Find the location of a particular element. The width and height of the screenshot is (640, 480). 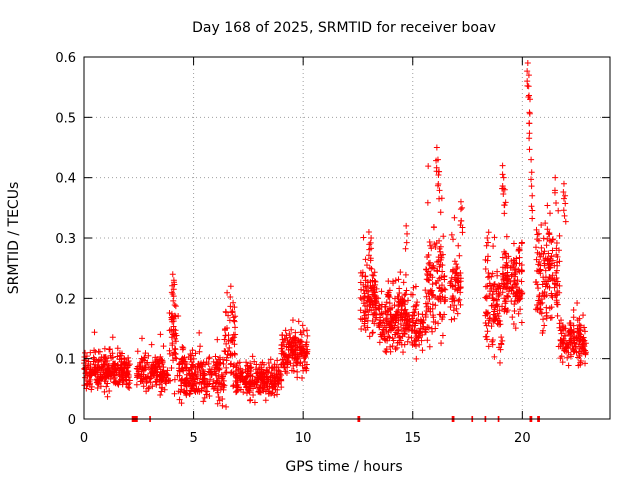

x-tick-label: 10 is located at coordinates (303, 438).